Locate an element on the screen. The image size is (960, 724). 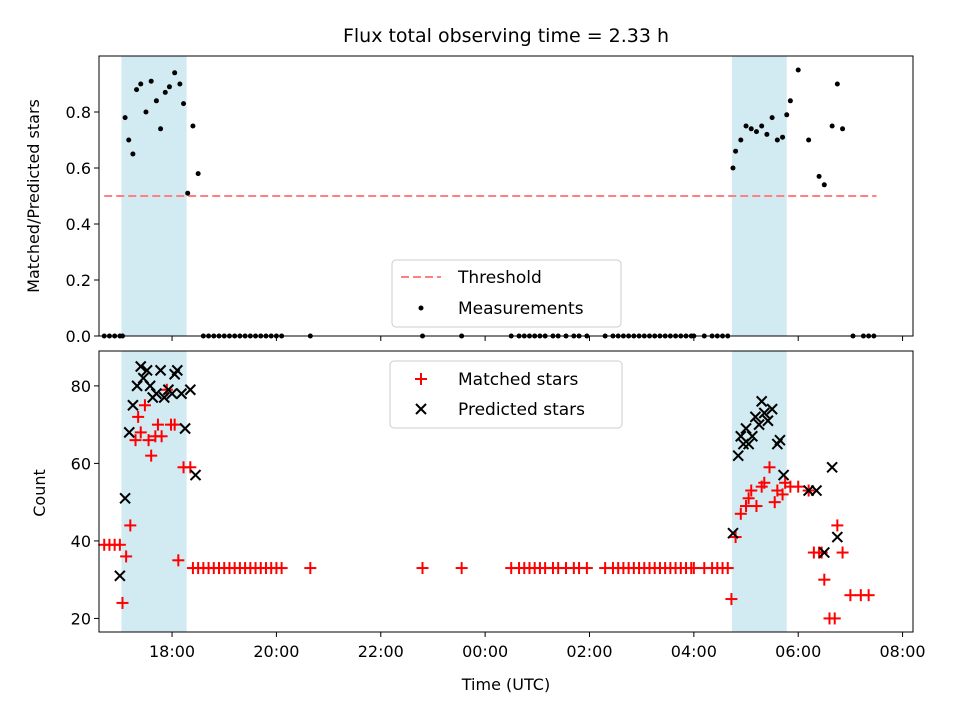
bottom-legend: Matched stars Predicted stars is located at coordinates (506, 394).